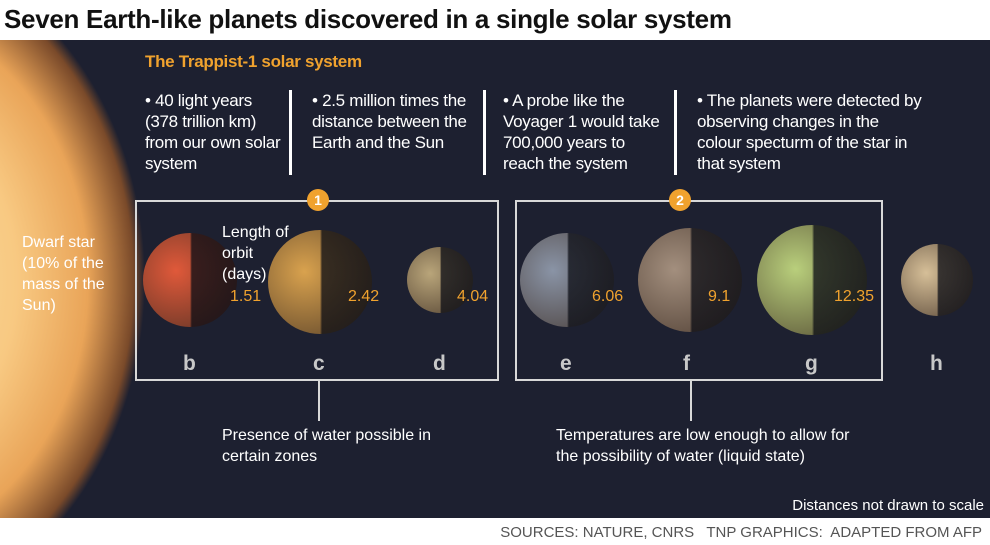 The height and width of the screenshot is (545, 990). Describe the element at coordinates (567, 280) in the screenshot. I see `planet-e` at that location.